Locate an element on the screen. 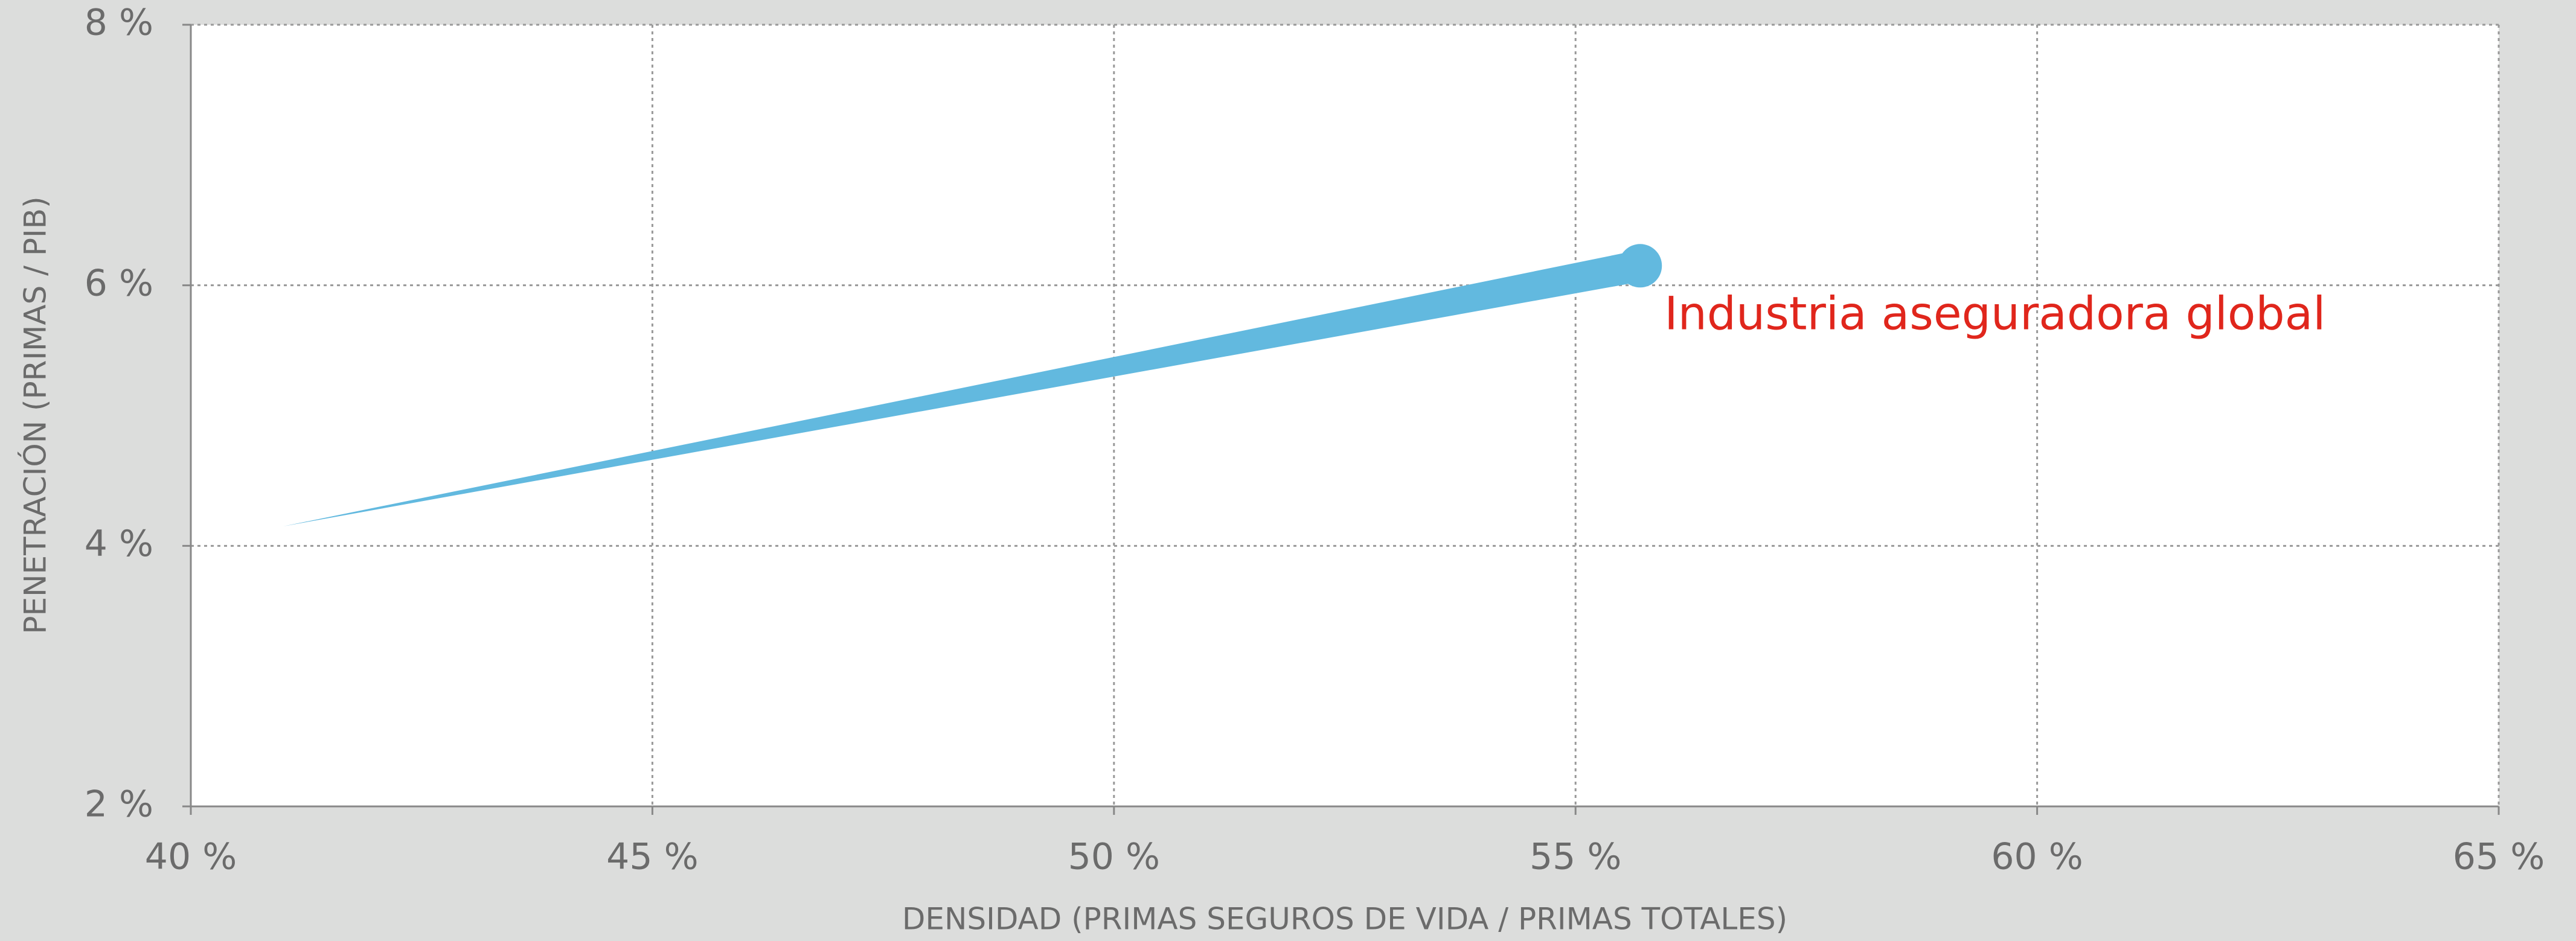  y-tick-label: 6 % is located at coordinates (119, 283).